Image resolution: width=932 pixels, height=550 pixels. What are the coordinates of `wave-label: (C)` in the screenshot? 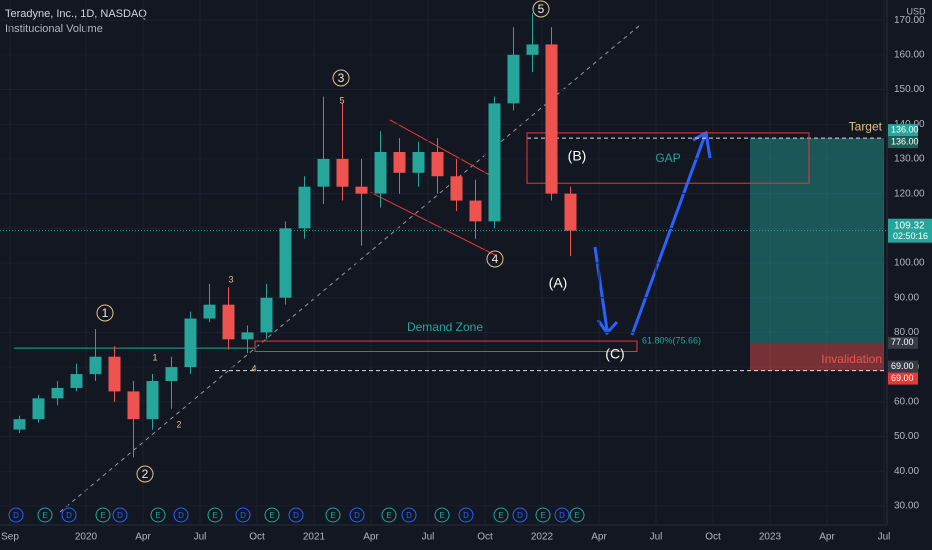 It's located at (614, 354).